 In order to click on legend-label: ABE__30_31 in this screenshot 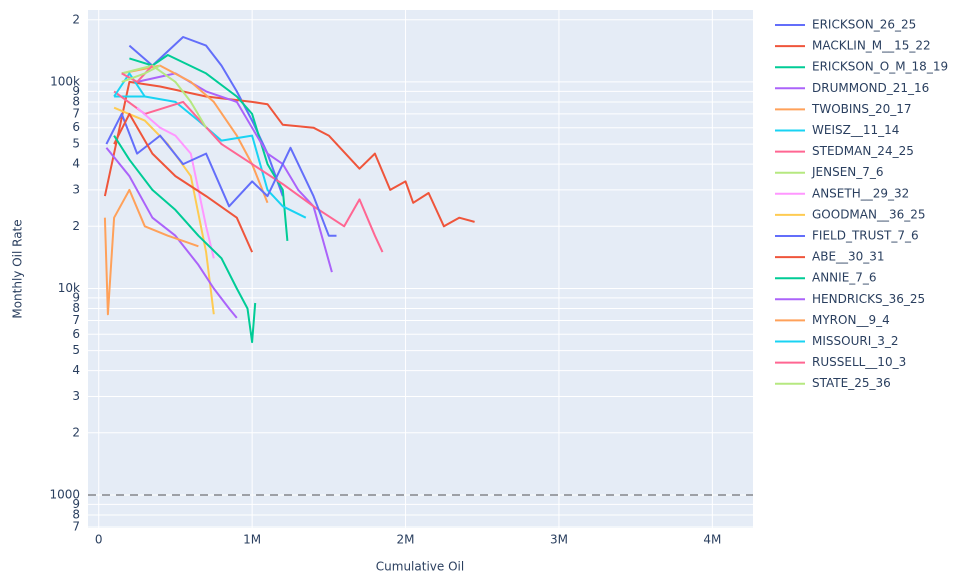, I will do `click(848, 257)`.